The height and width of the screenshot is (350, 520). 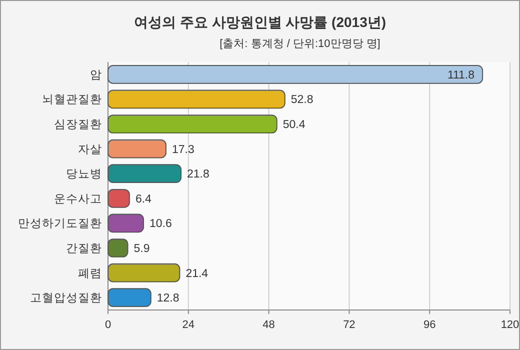 I want to click on data-label: 6.4, so click(x=143, y=199).